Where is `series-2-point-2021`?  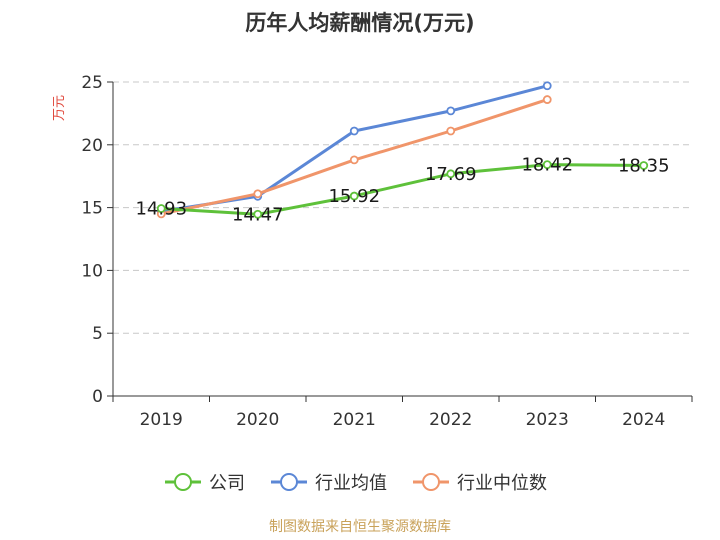 series-2-point-2021 is located at coordinates (354, 160).